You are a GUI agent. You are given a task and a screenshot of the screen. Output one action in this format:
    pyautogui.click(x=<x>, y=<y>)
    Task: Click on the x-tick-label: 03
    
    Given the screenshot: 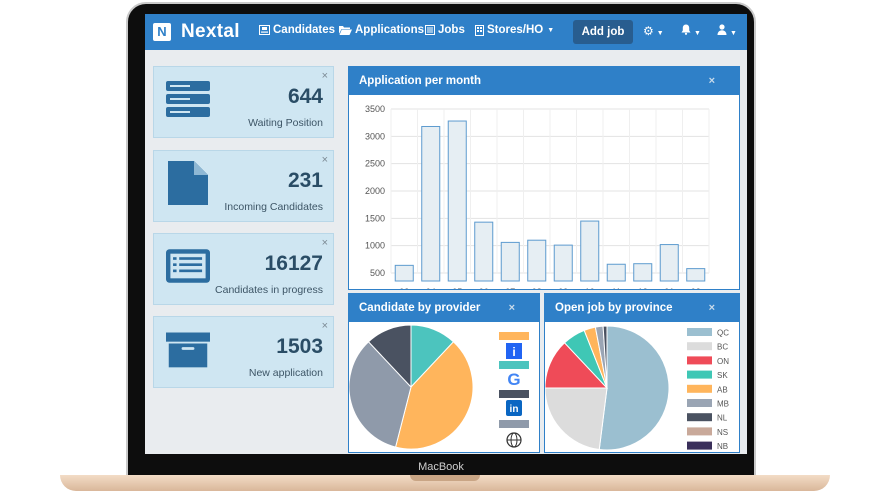 What is the action you would take?
    pyautogui.click(x=404, y=288)
    